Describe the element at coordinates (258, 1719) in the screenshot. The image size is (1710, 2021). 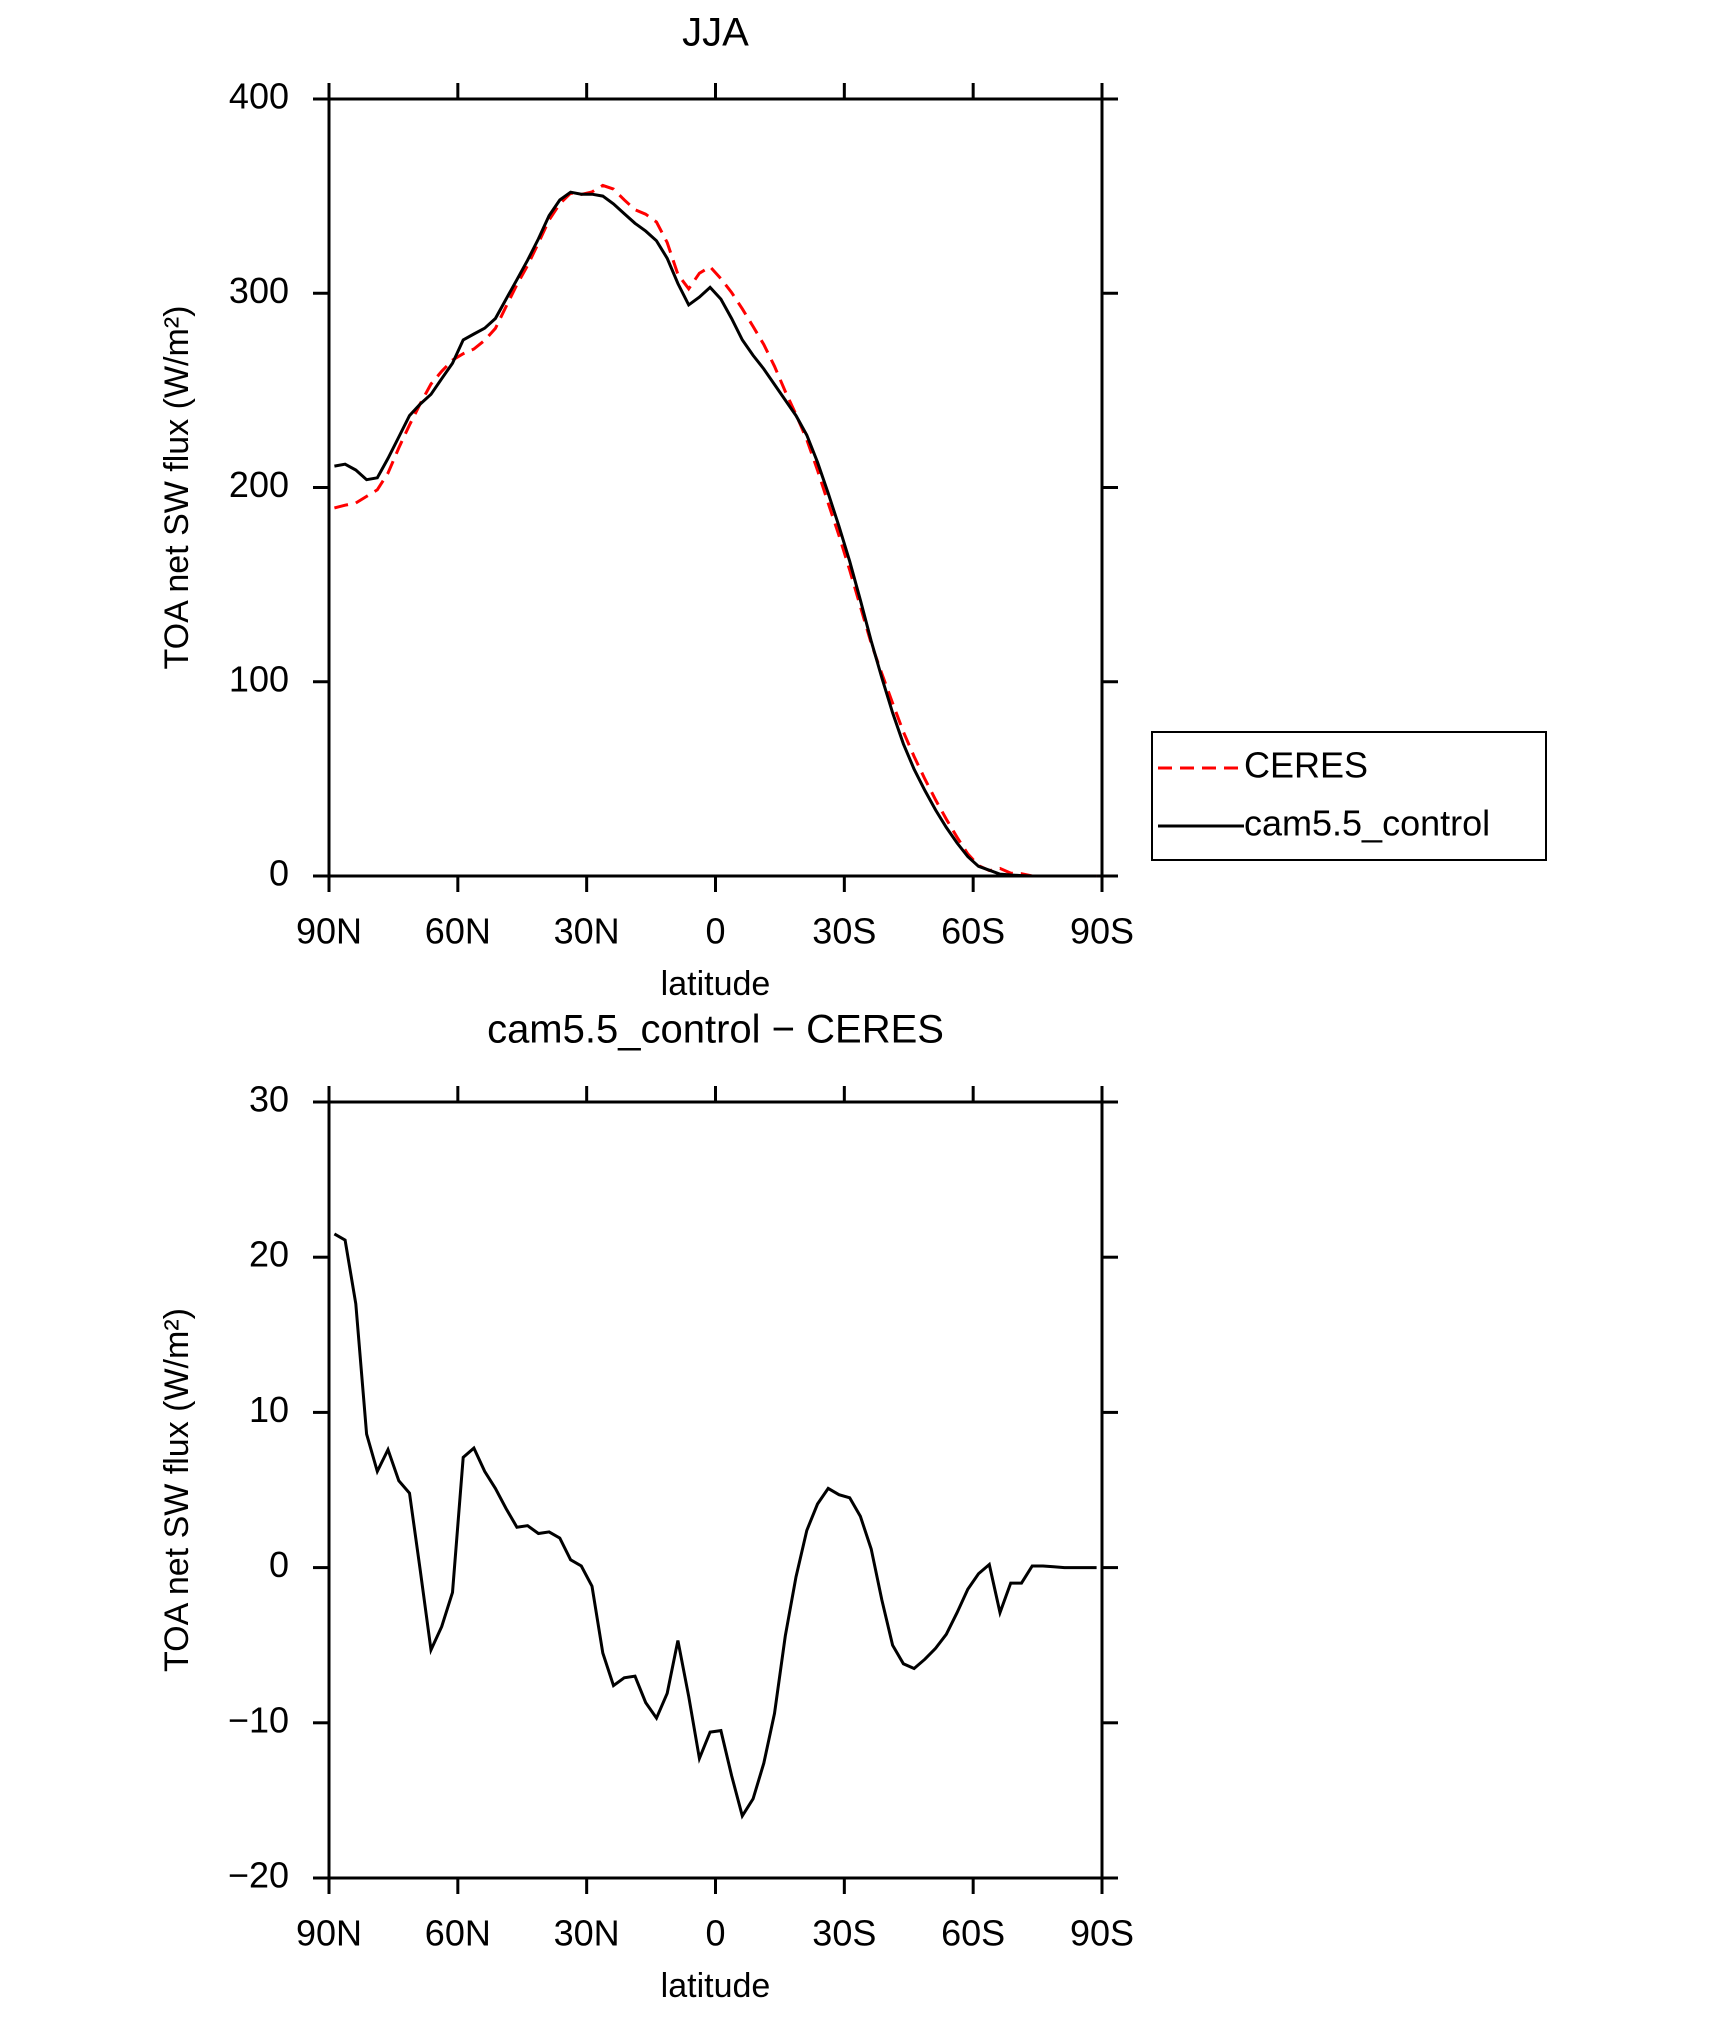
I see `y-tick-label: −10` at that location.